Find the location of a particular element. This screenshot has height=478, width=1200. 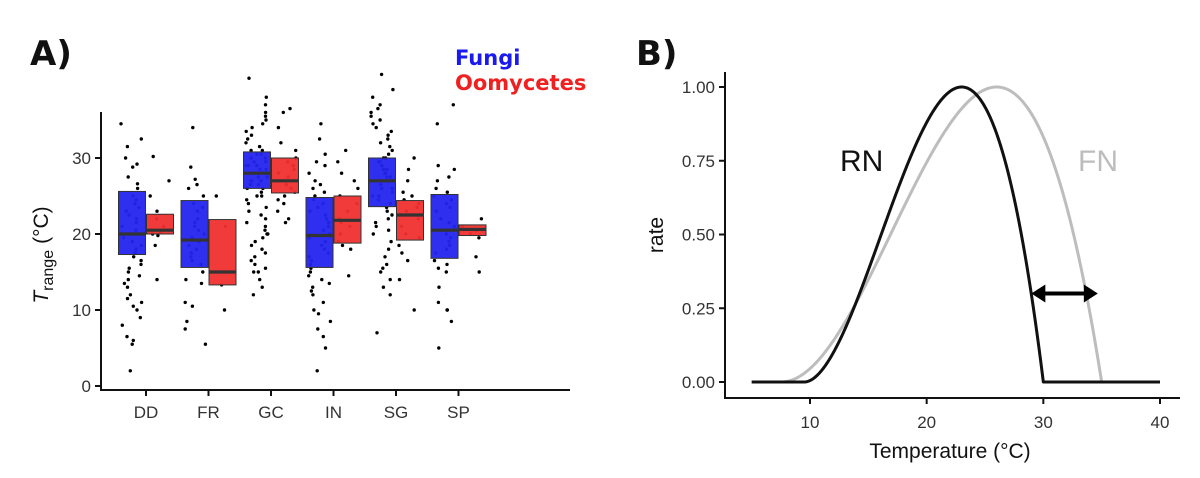

y-axis-title: rate is located at coordinates (656, 235).